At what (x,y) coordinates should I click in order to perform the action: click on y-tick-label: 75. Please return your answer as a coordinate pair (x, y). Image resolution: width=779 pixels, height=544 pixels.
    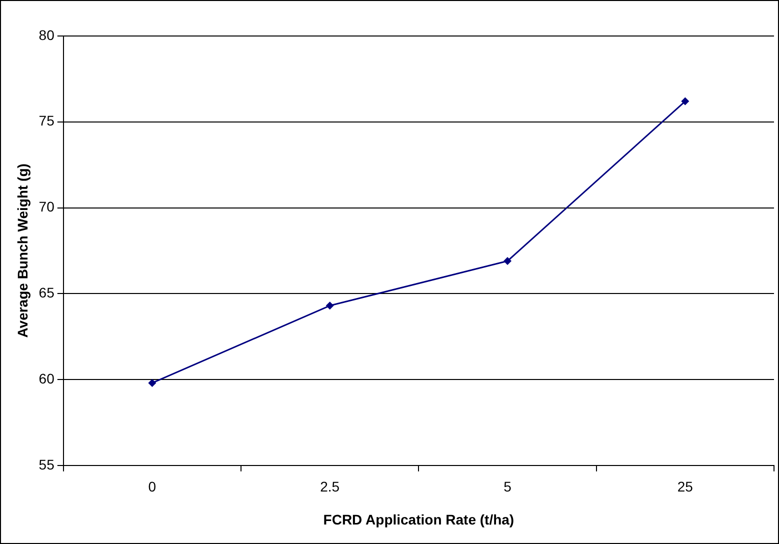
    Looking at the image, I should click on (46, 120).